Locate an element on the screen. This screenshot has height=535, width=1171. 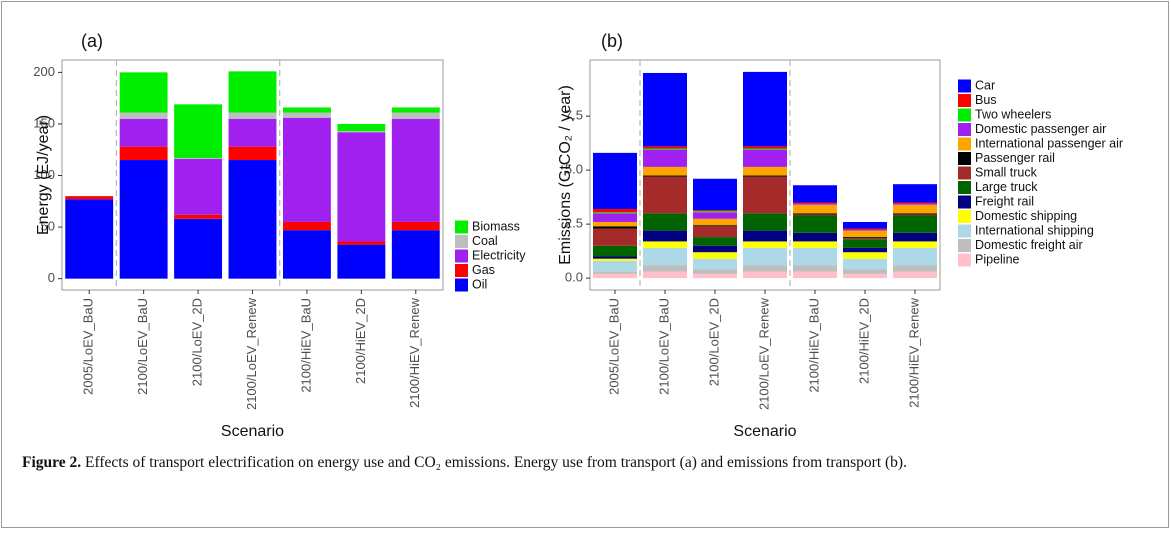
x-tick-label: 2100/HiEV_2D is located at coordinates (360, 341).